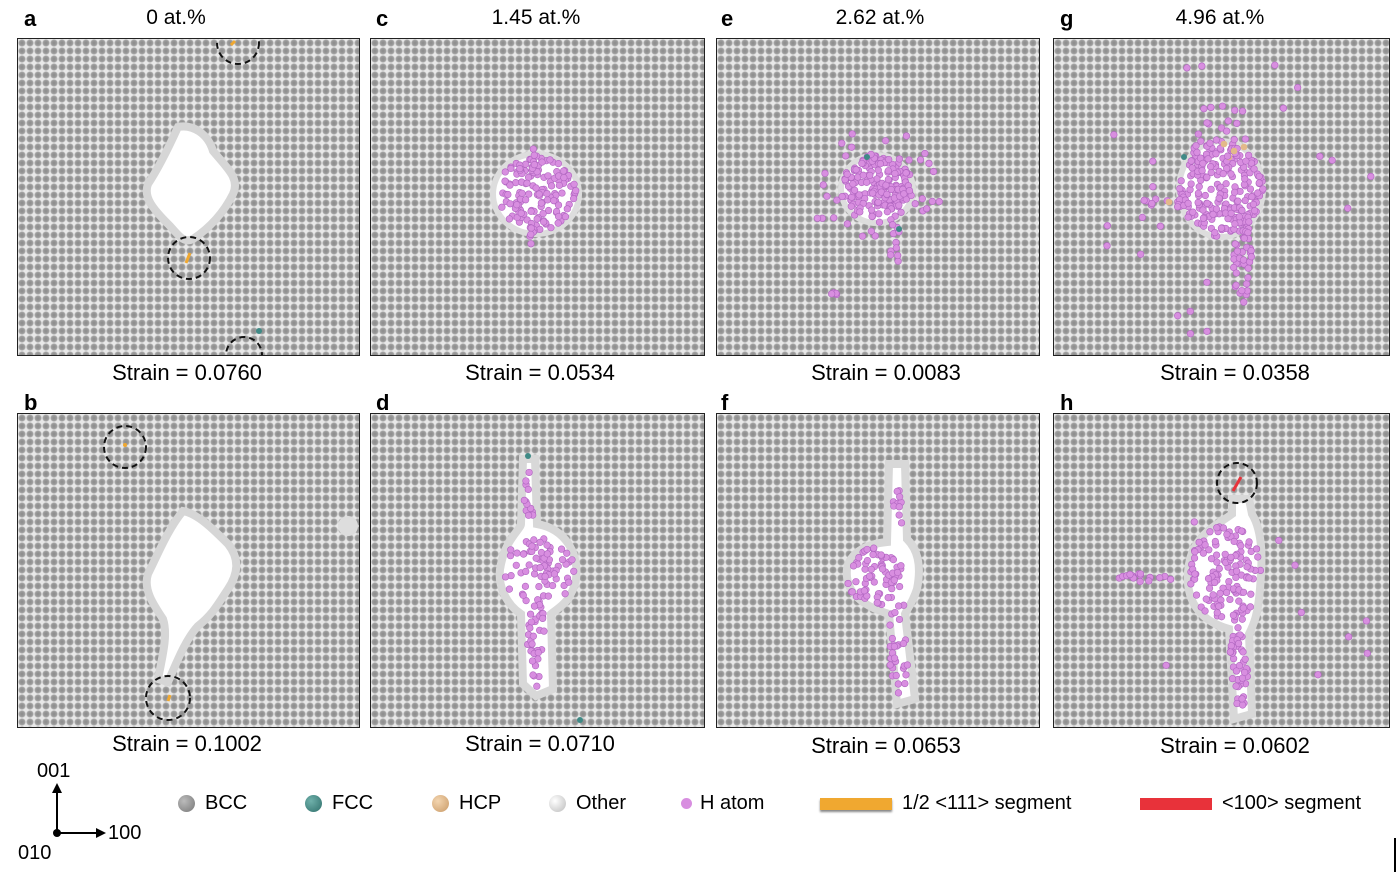  I want to click on panel-e, so click(878, 197).